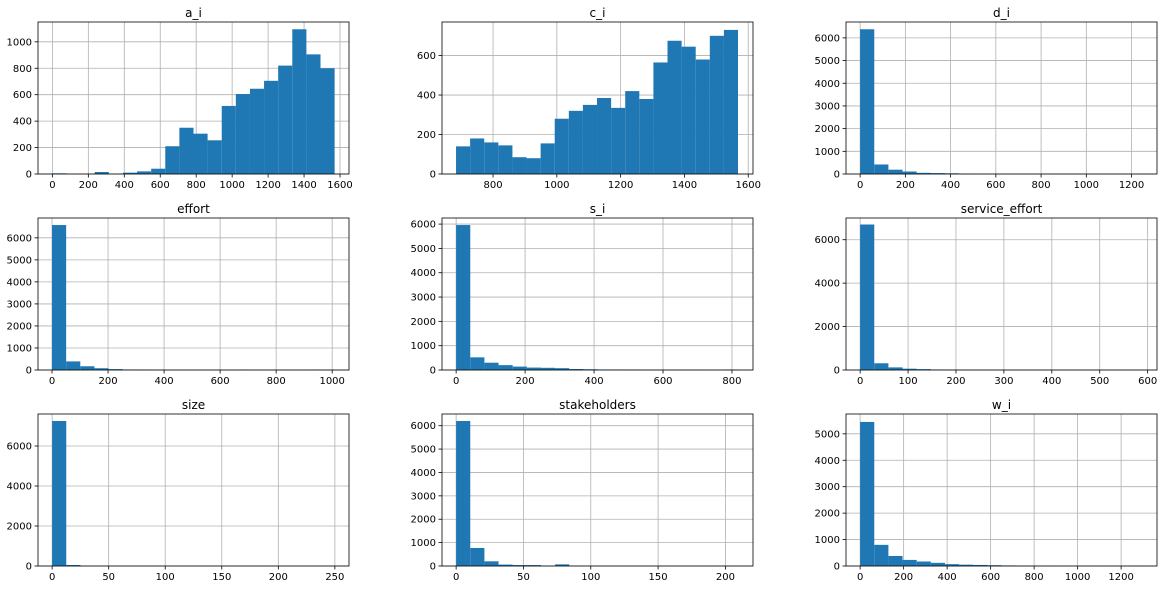 The width and height of the screenshot is (1166, 590). Describe the element at coordinates (1001, 13) in the screenshot. I see `chart-title: d_i` at that location.